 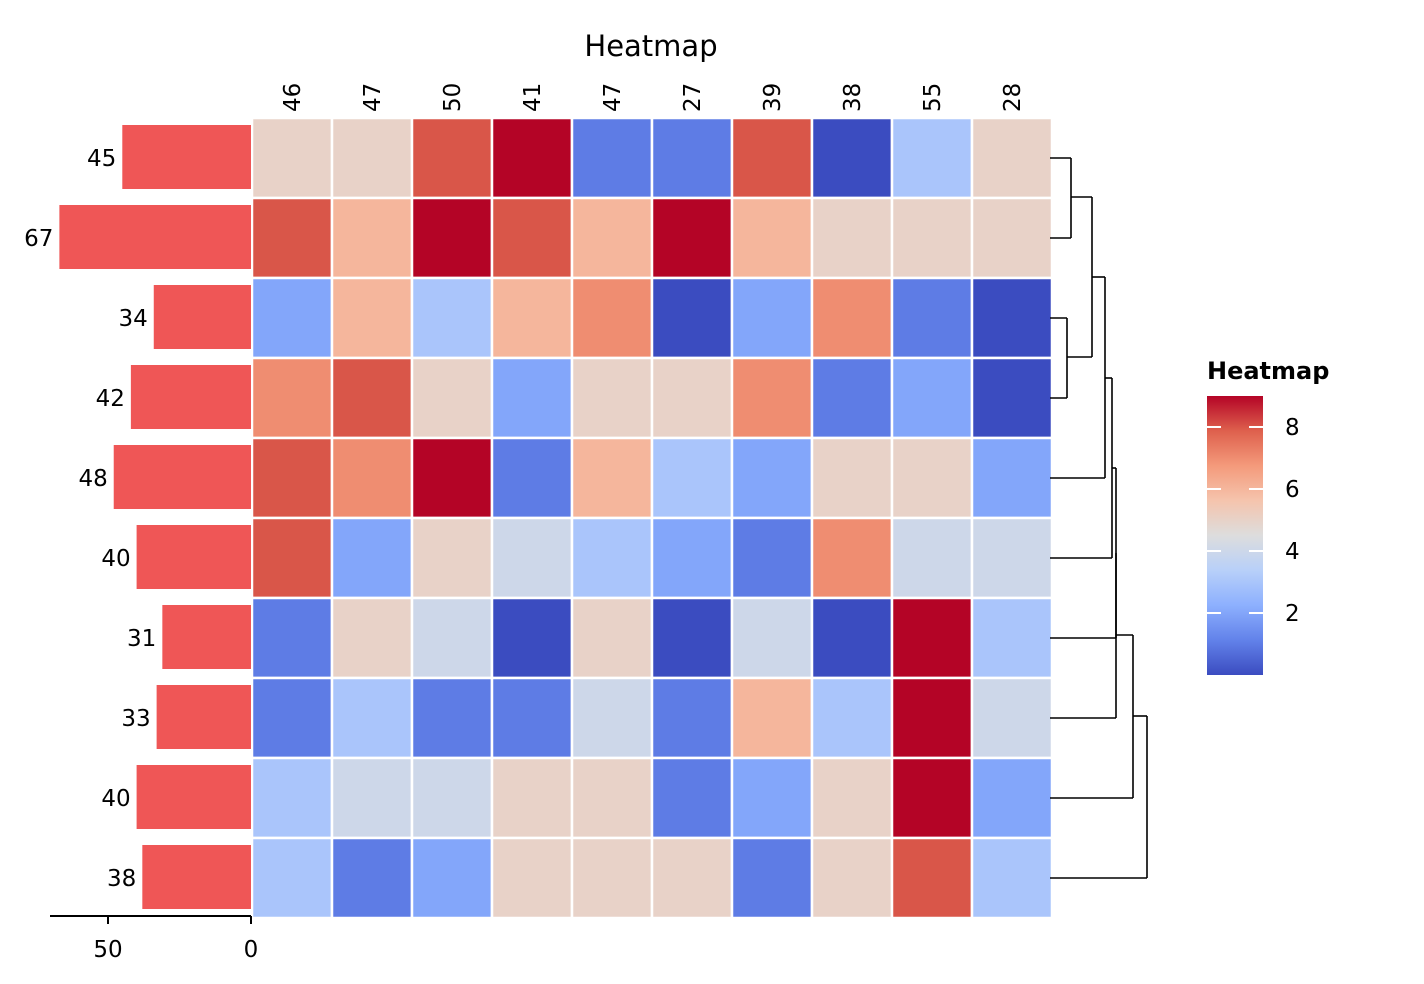 I want to click on row-labels: 45 67 34 42 48 40 31 33 40 38, so click(x=90, y=519).